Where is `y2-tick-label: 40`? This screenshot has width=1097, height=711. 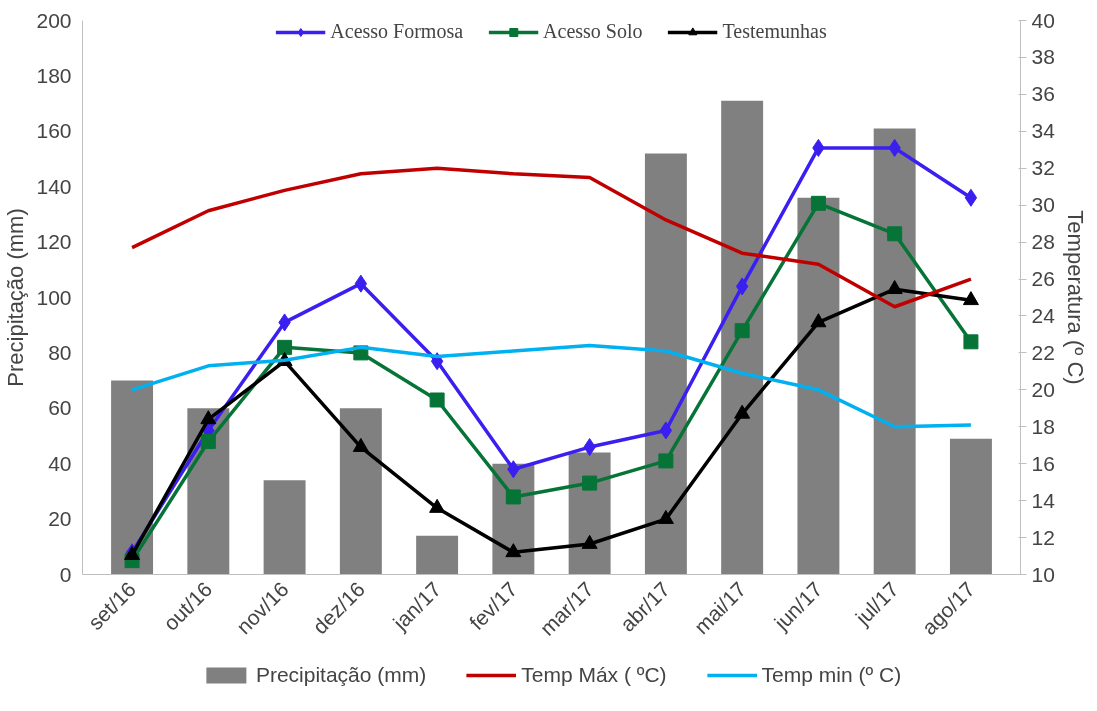 y2-tick-label: 40 is located at coordinates (1043, 20).